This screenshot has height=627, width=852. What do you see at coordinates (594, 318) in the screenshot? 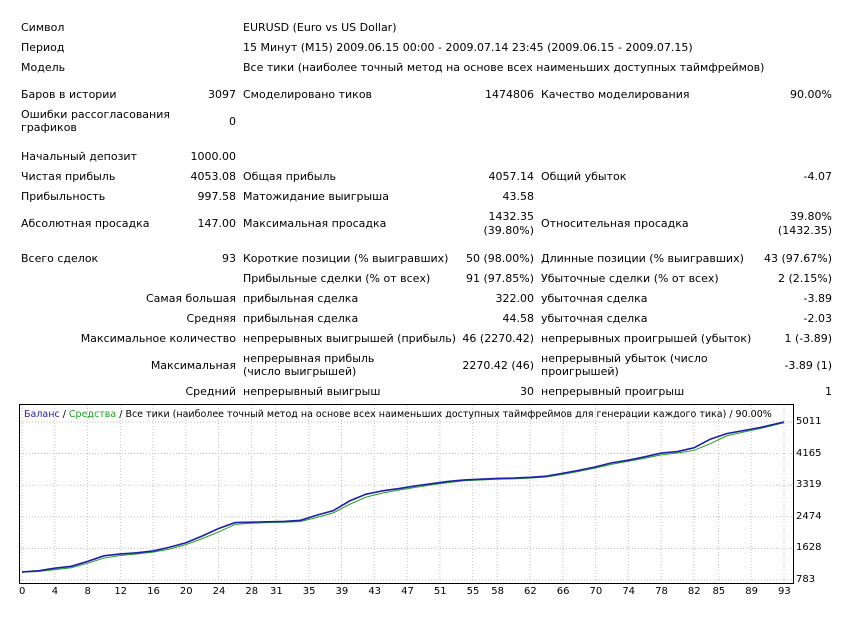
I see `average-loss-label: убыточная сделка` at bounding box center [594, 318].